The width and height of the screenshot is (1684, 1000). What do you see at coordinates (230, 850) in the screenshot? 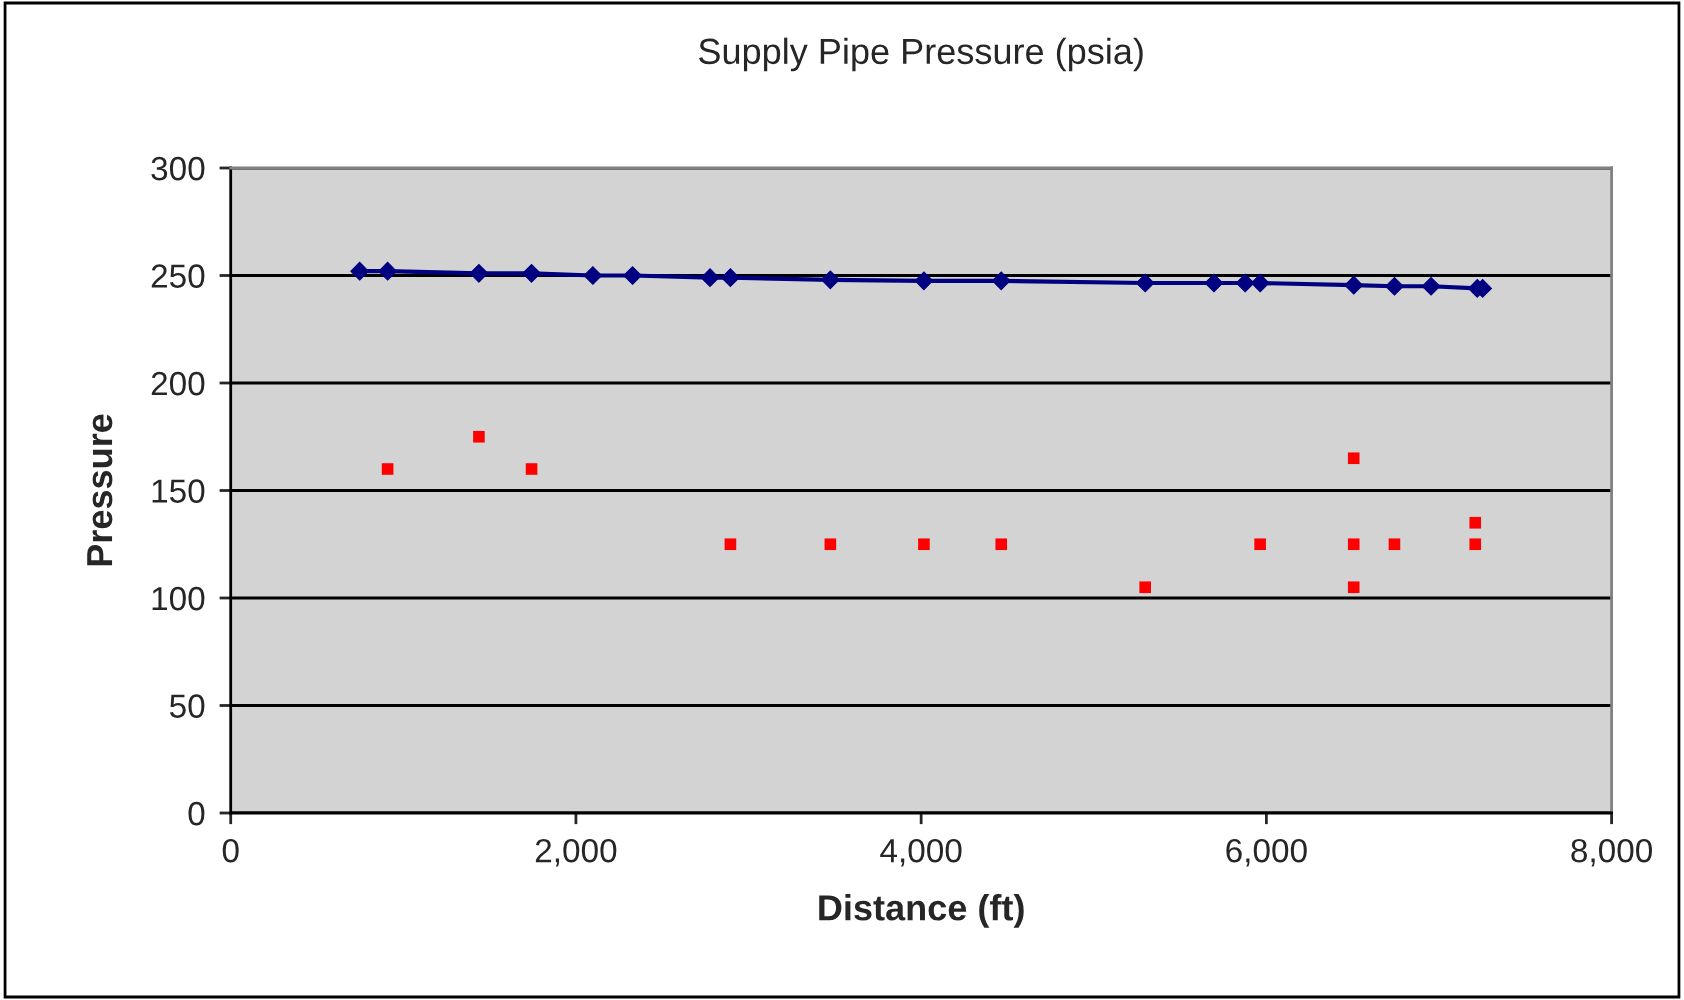
I see `x-tick-label: 0` at bounding box center [230, 850].